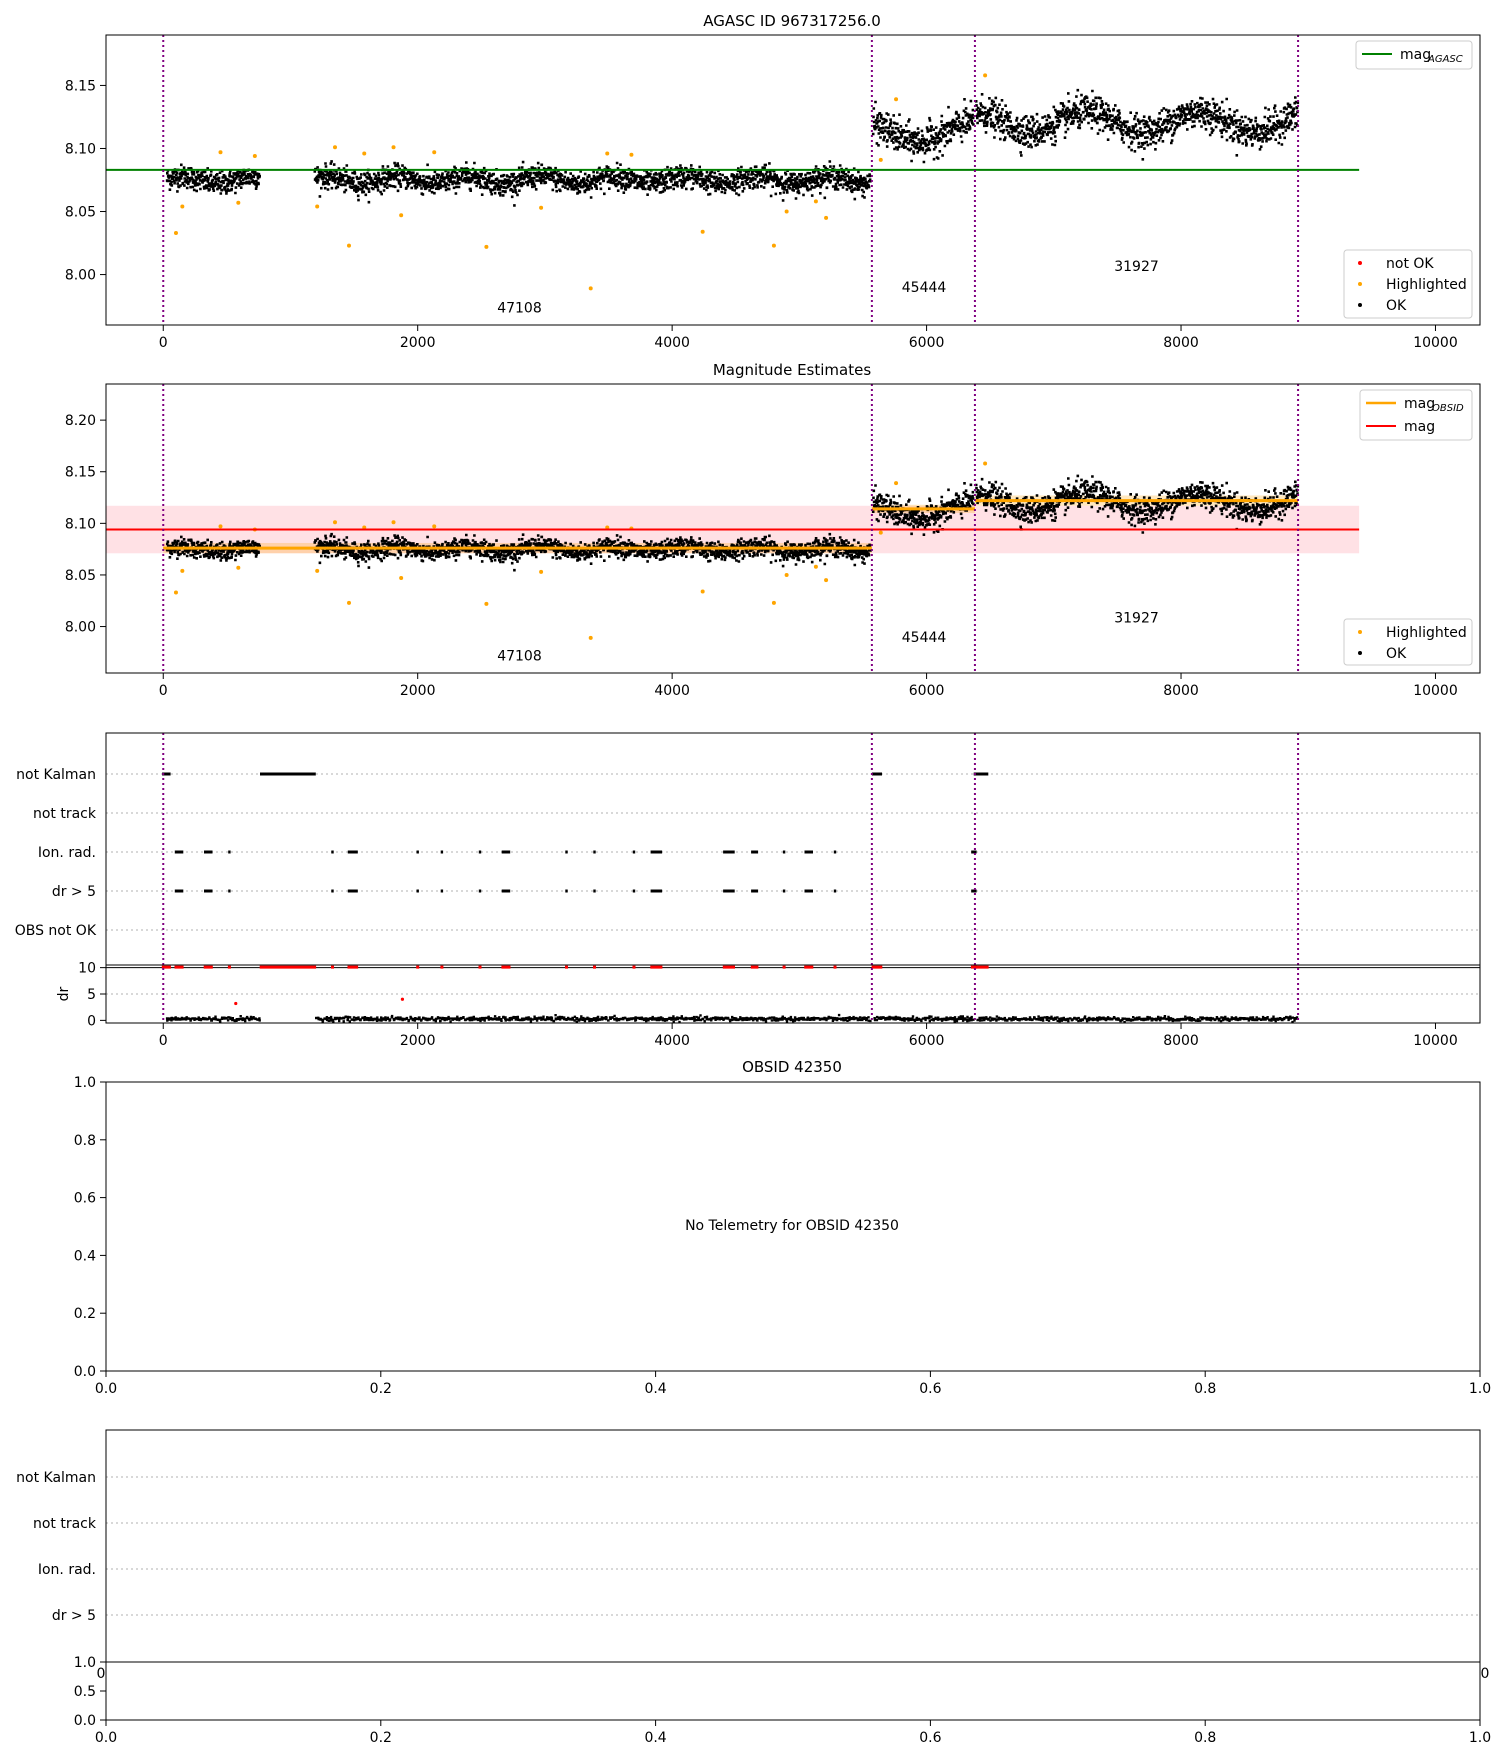 The image size is (1500, 1750). What do you see at coordinates (1426, 633) in the screenshot?
I see `legend-highlighted-2: Highlighted` at bounding box center [1426, 633].